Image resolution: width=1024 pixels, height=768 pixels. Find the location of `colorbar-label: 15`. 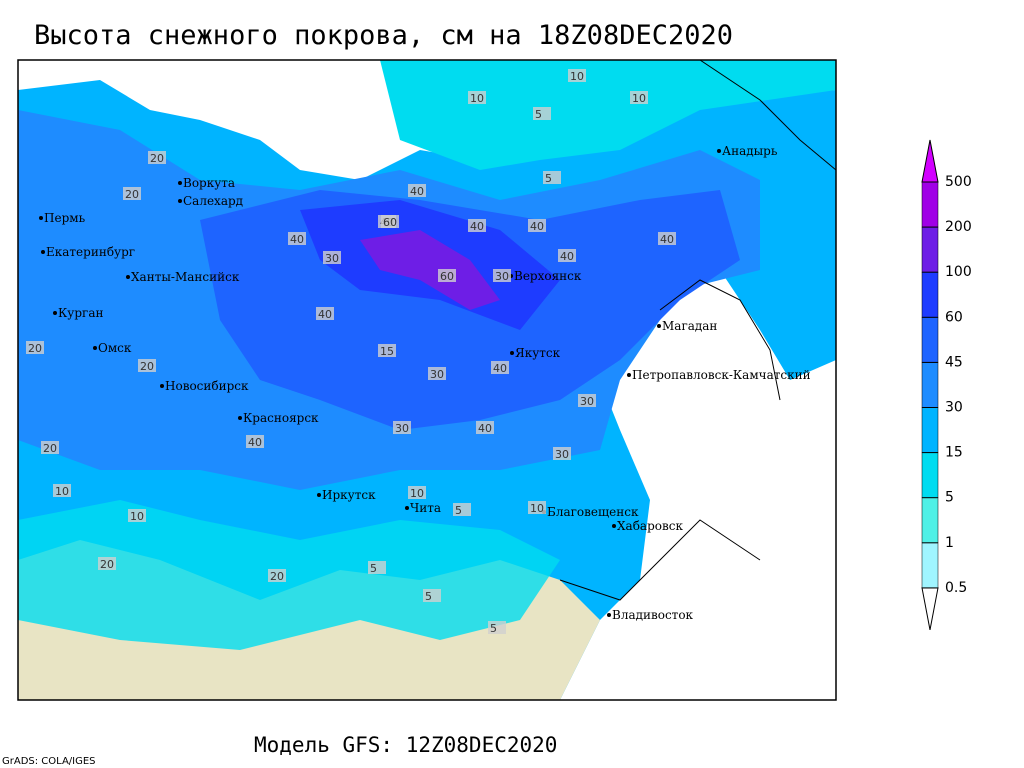

colorbar-label: 15 is located at coordinates (954, 453).